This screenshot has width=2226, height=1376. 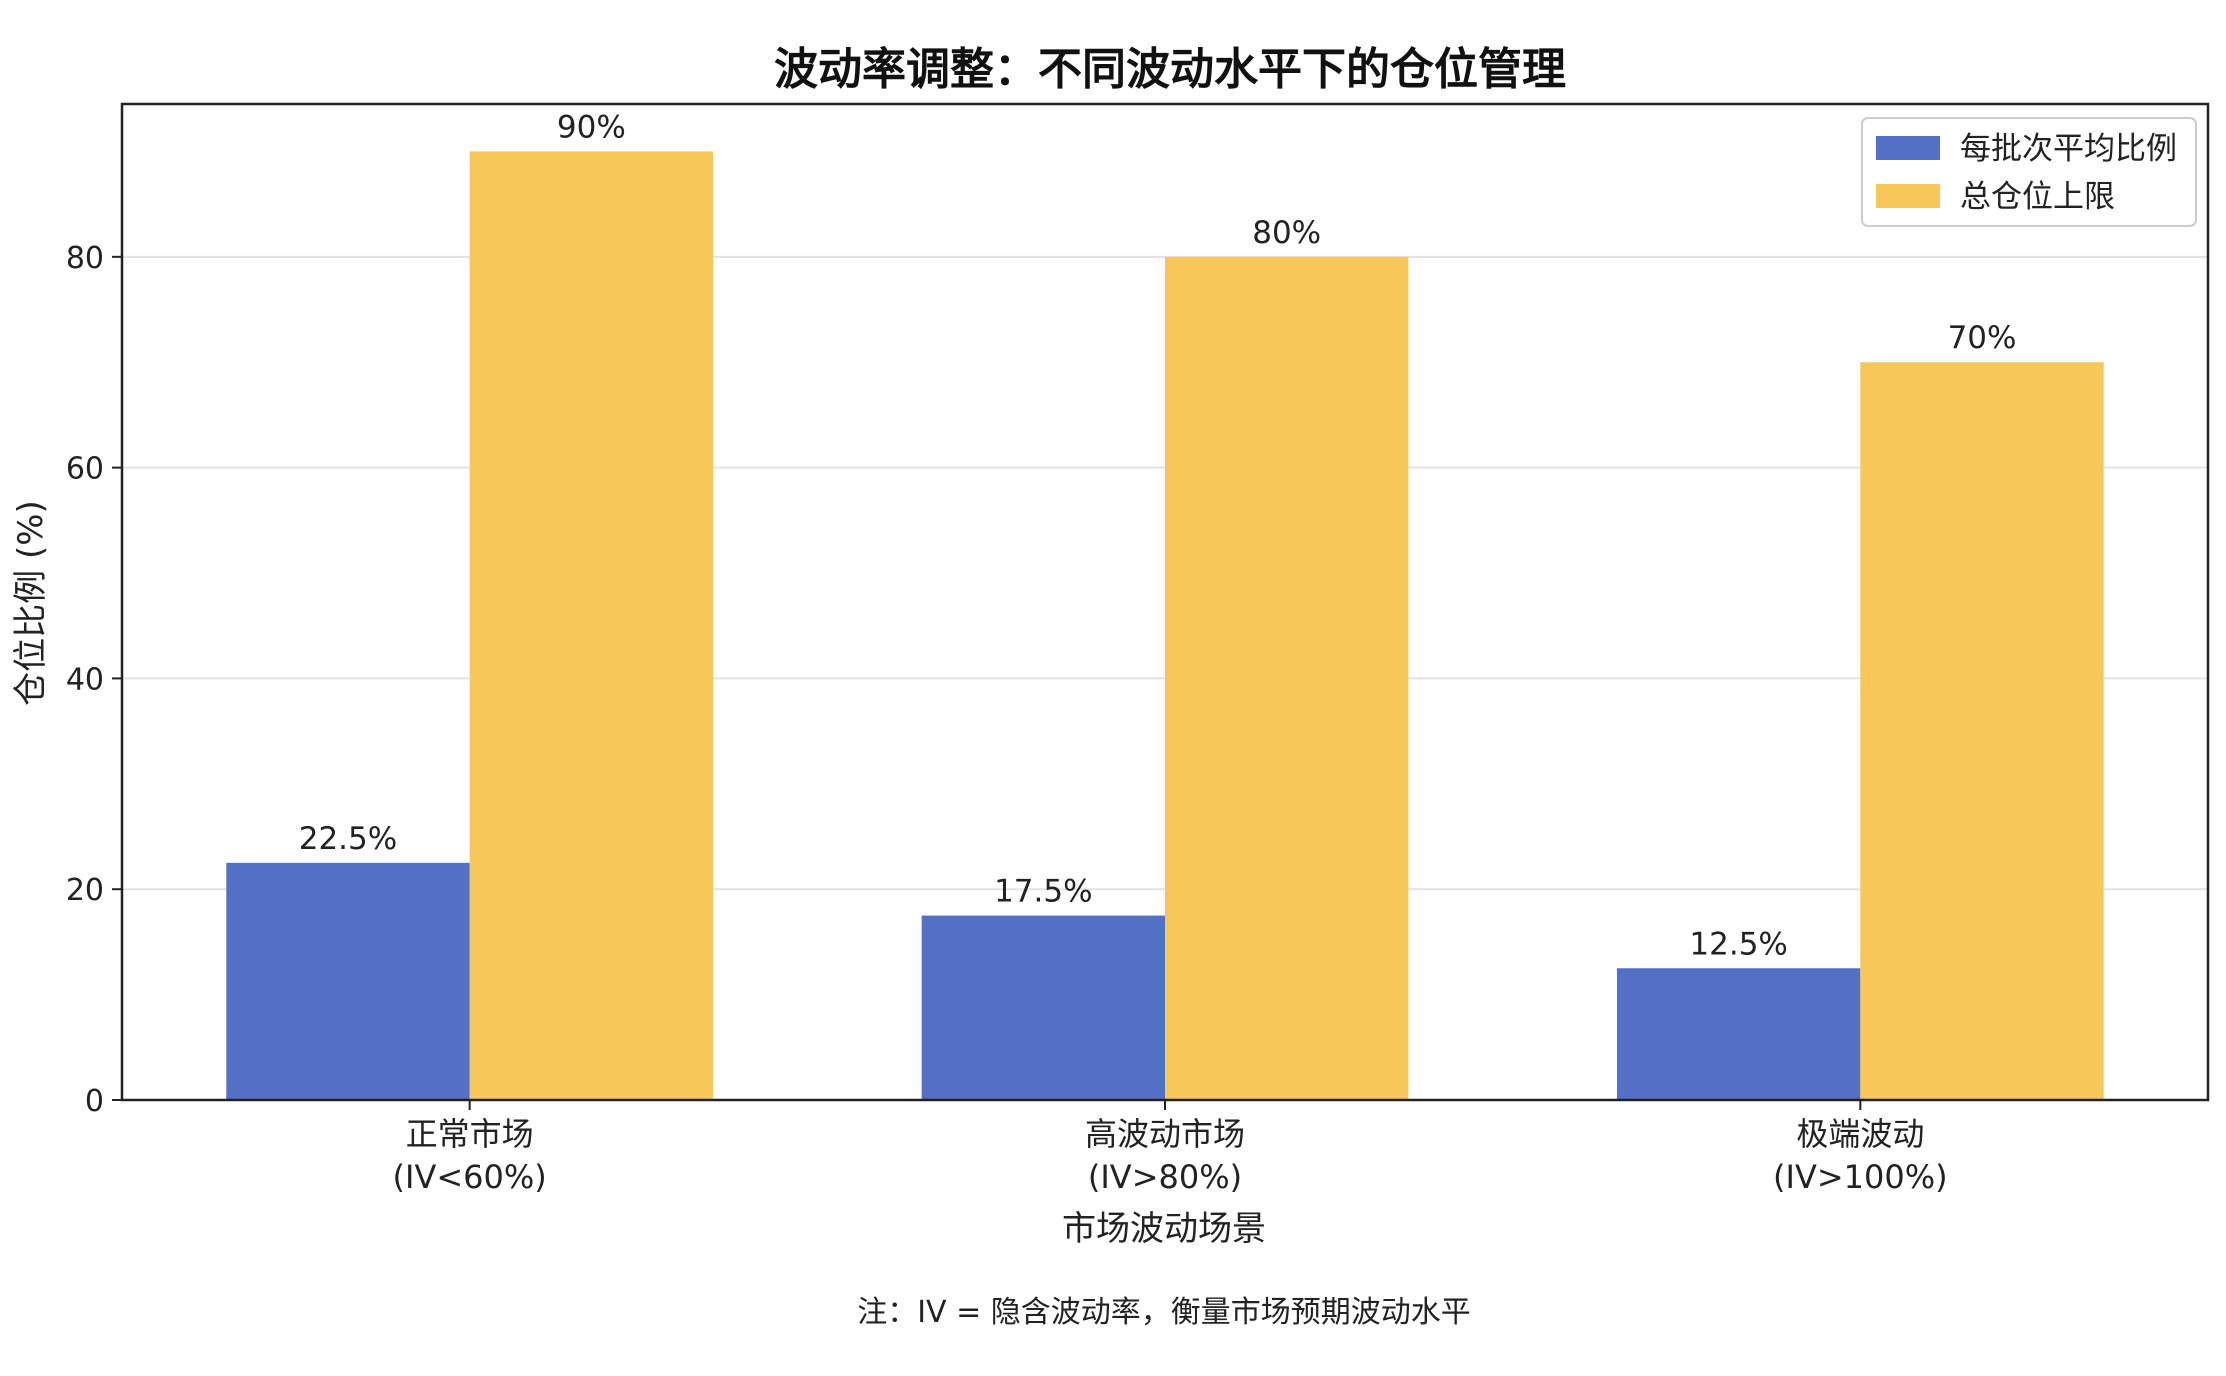 I want to click on y-axis: 0 20 40 60 80, so click(x=94, y=680).